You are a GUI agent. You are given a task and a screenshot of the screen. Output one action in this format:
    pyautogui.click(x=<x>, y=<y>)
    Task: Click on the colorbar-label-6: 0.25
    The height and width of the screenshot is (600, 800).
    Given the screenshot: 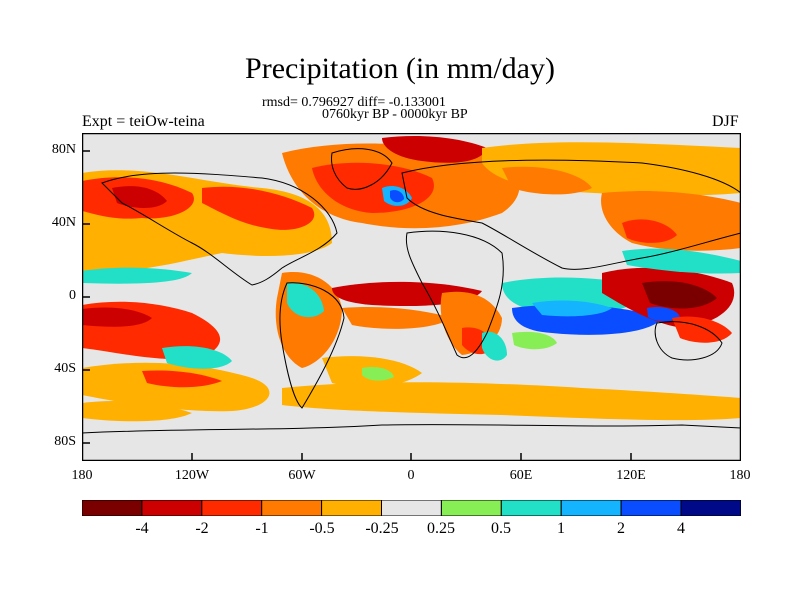 What is the action you would take?
    pyautogui.click(x=441, y=528)
    